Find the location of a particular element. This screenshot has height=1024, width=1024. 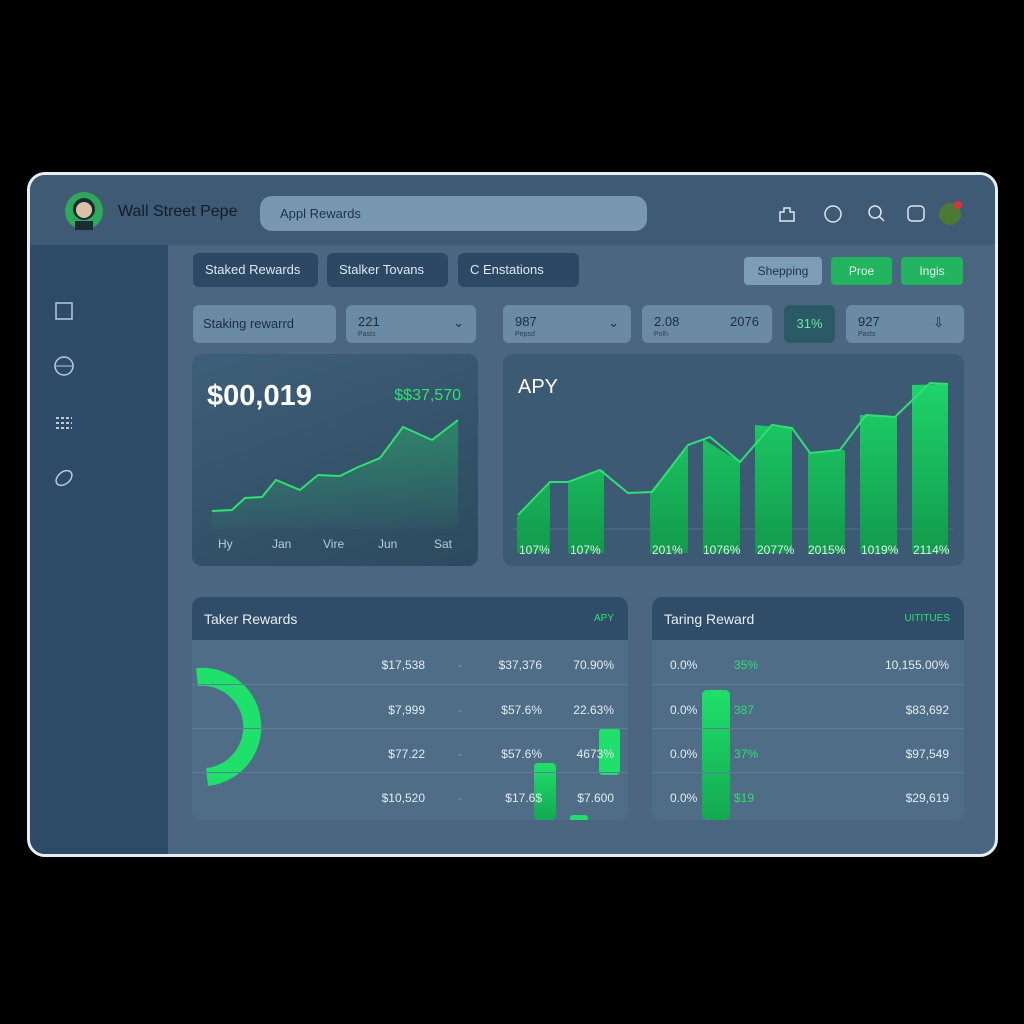

table-title: Taring Reward is located at coordinates (709, 619).